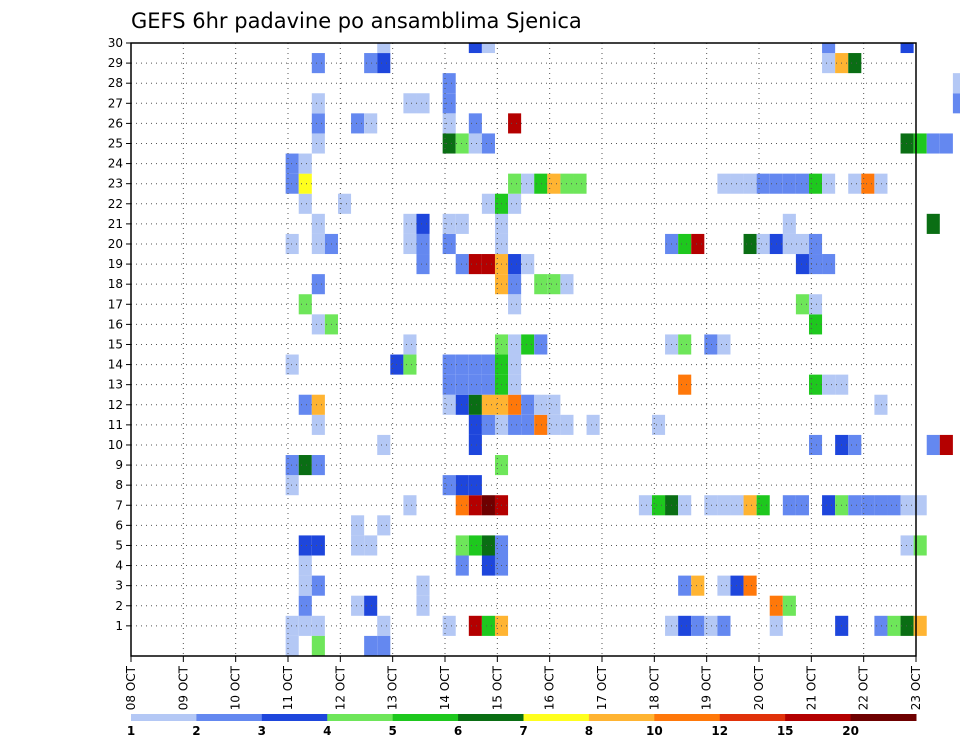  Describe the element at coordinates (458, 731) in the screenshot. I see `colorbar-label: 6` at that location.